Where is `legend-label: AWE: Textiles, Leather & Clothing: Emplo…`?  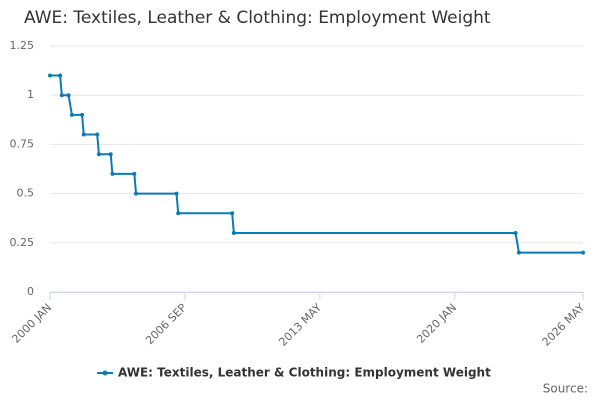 legend-label: AWE: Textiles, Leather & Clothing: Emplo… is located at coordinates (304, 373).